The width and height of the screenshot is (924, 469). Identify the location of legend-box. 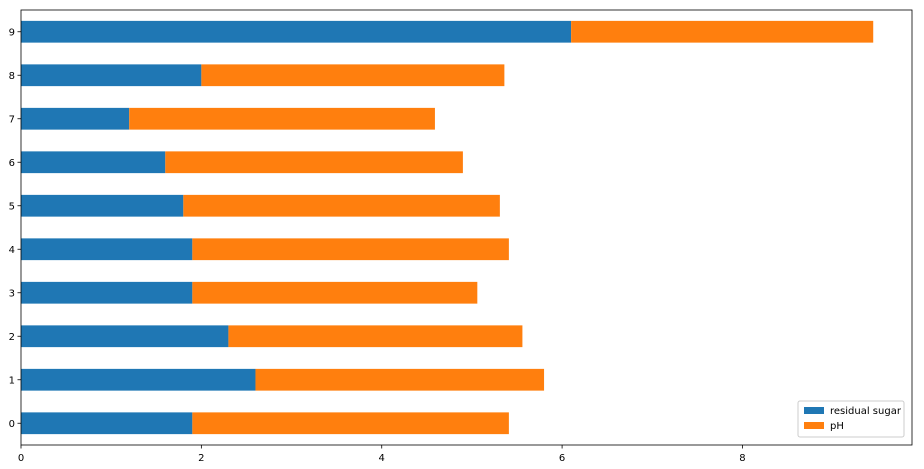
(851, 419).